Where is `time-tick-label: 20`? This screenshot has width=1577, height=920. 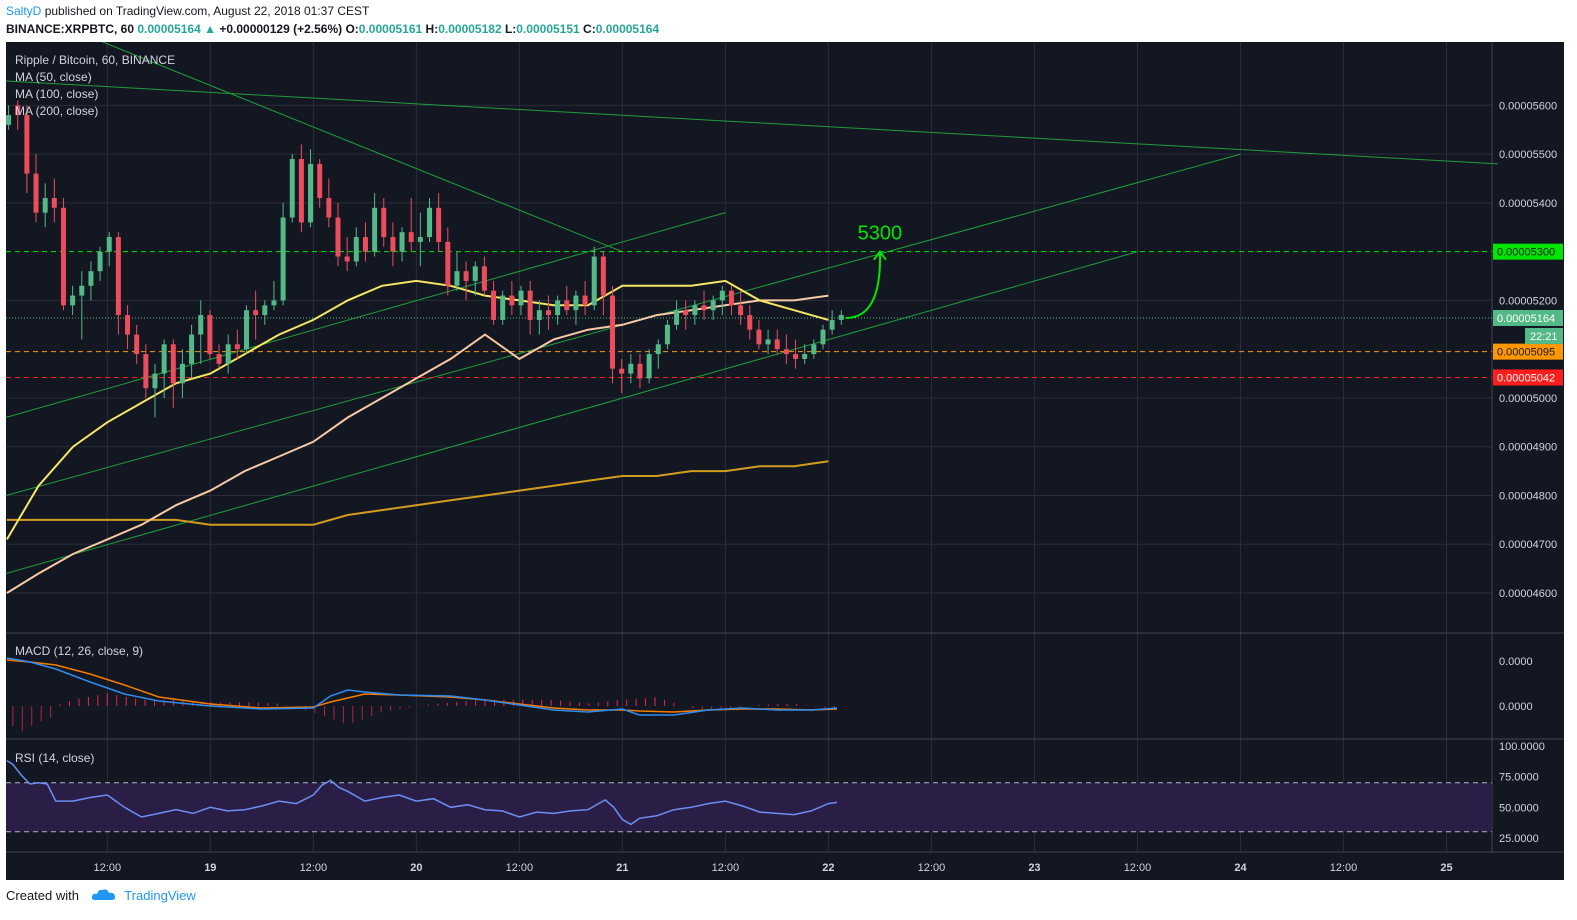
time-tick-label: 20 is located at coordinates (416, 868).